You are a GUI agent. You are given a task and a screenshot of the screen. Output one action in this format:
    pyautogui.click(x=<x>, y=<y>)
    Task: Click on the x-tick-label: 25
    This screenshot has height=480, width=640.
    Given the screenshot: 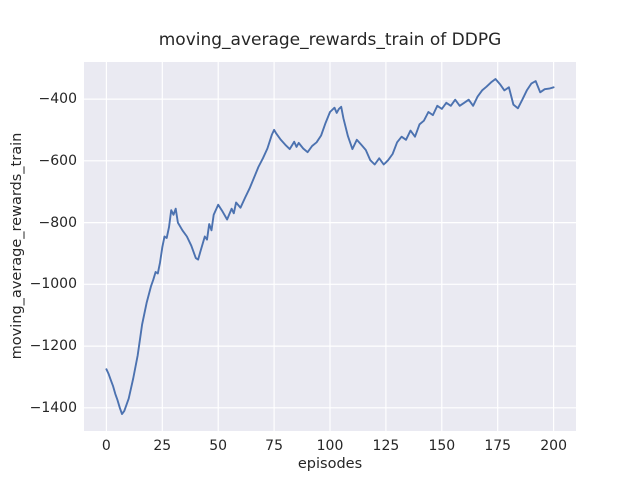 What is the action you would take?
    pyautogui.click(x=162, y=446)
    